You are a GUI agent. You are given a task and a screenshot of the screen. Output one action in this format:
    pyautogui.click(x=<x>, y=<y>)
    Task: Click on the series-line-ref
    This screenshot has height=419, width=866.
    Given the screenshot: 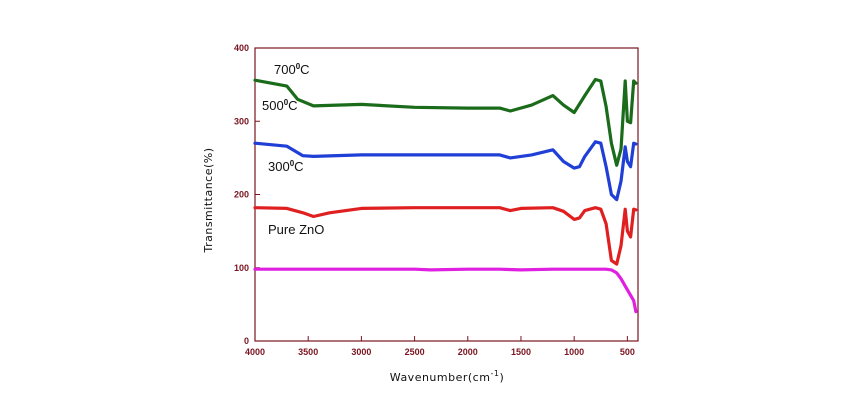 What is the action you would take?
    pyautogui.click(x=445, y=290)
    